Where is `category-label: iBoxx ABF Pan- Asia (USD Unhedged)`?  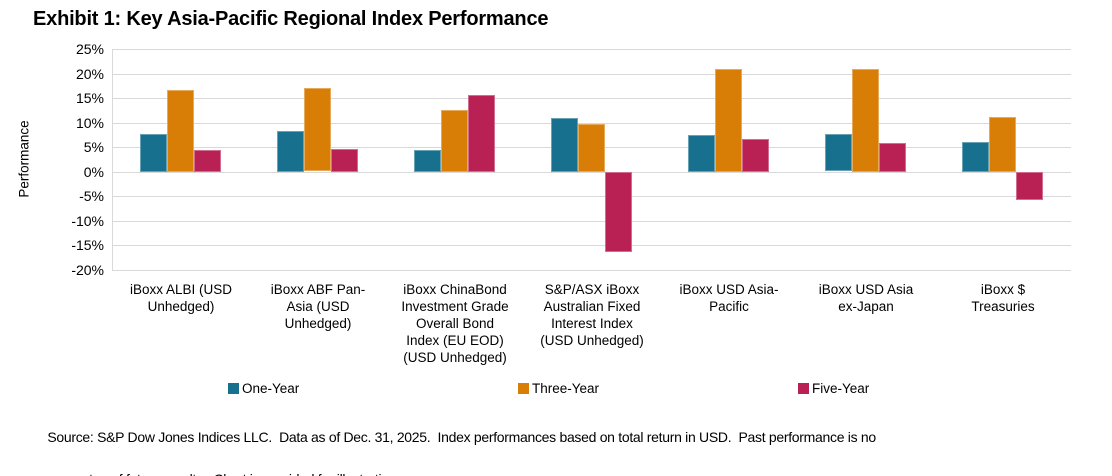 category-label: iBoxx ABF Pan- Asia (USD Unhedged) is located at coordinates (318, 306).